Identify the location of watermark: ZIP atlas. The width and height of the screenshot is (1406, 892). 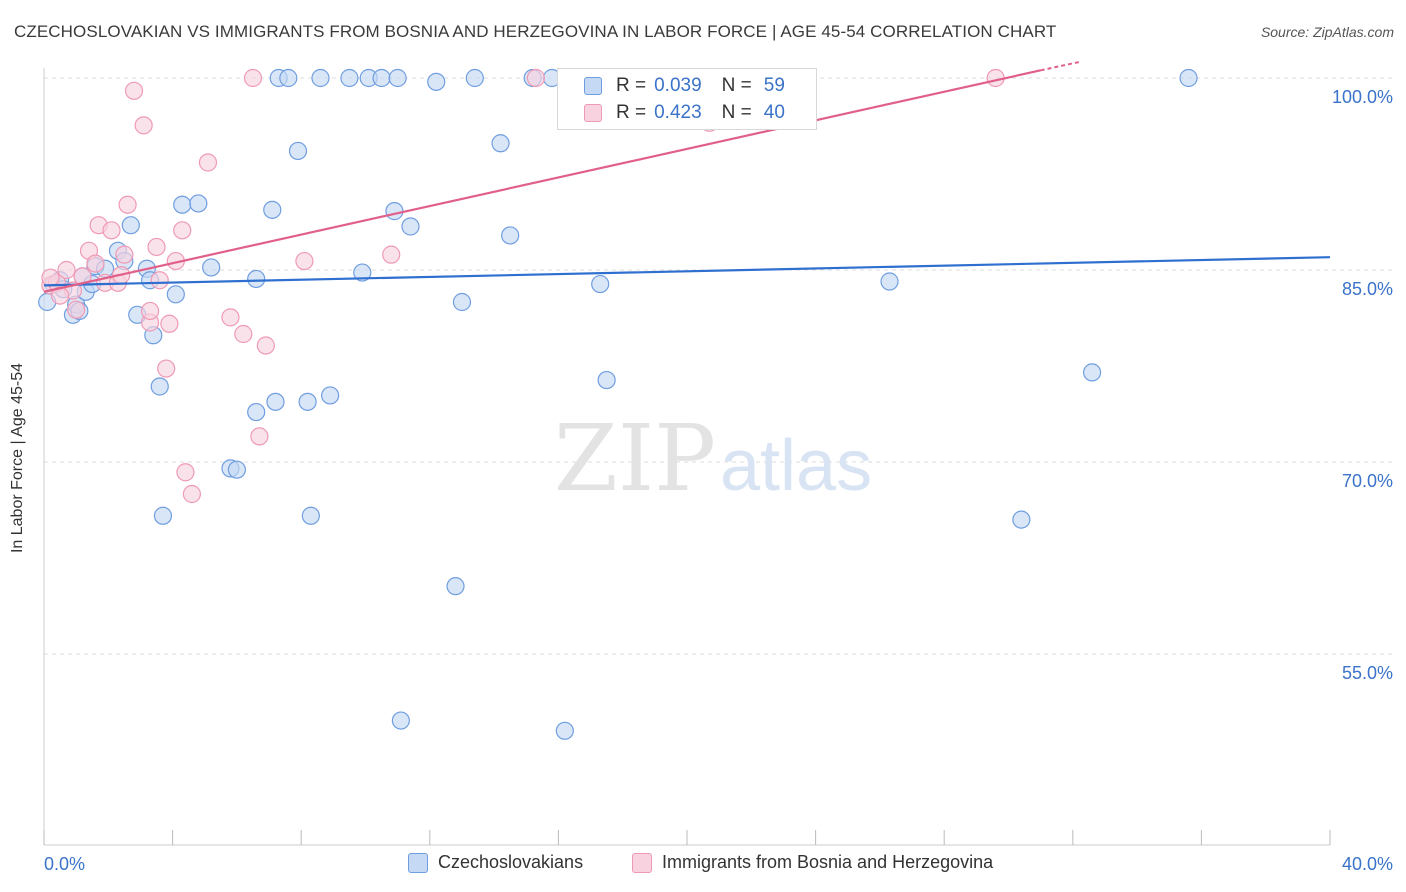
(713, 458).